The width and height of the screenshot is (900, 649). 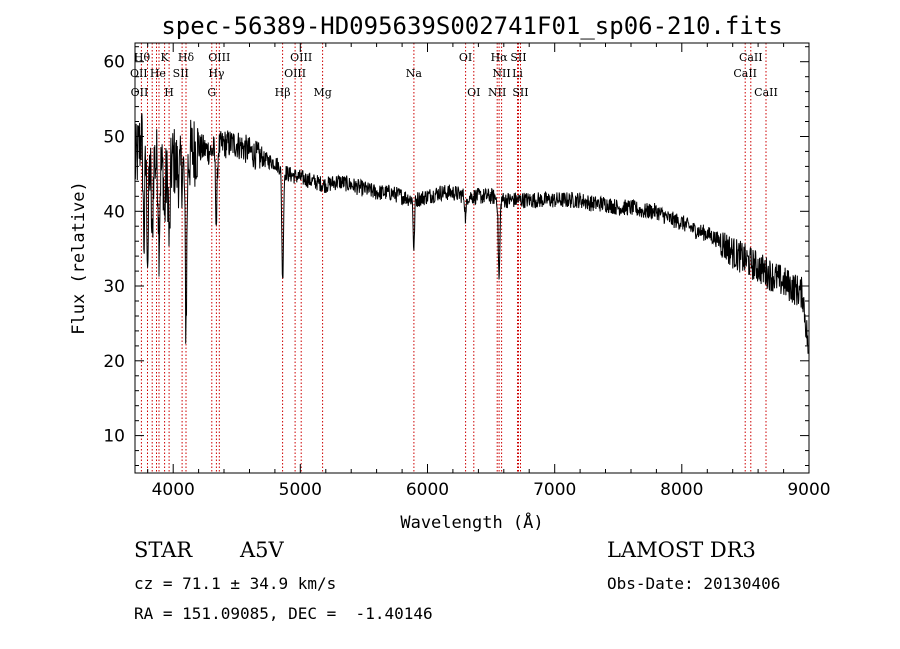 I want to click on y-tick-label-40: 40, so click(x=114, y=212).